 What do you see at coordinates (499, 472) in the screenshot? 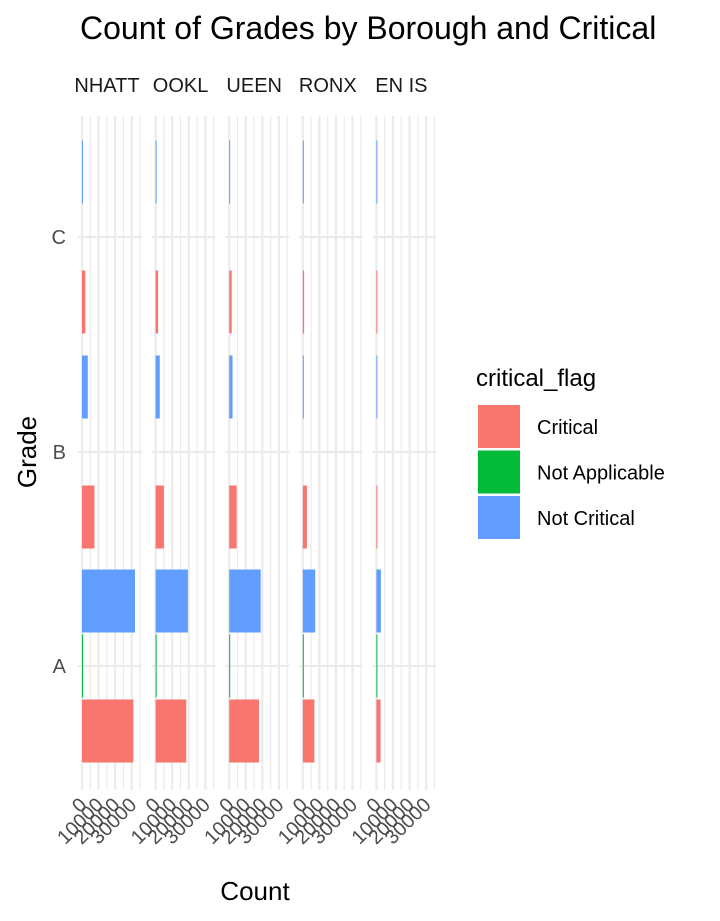
I see `legend-key-not-applicable` at bounding box center [499, 472].